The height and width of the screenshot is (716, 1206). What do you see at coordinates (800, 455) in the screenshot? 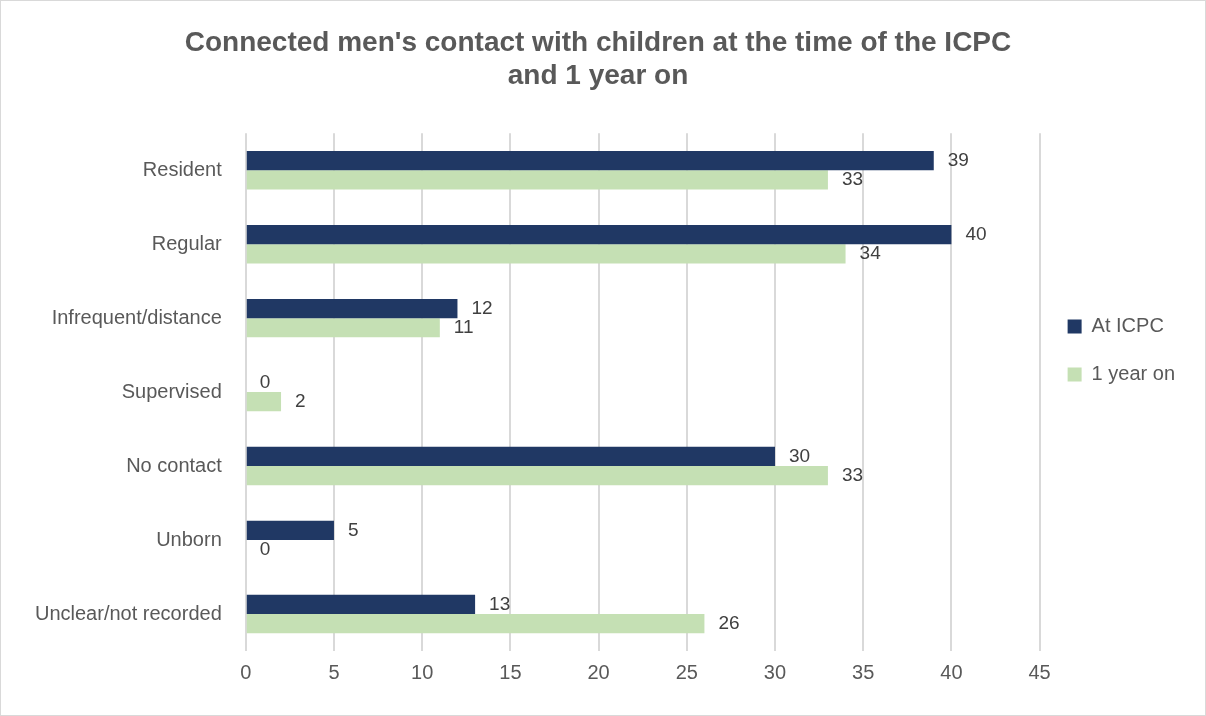
I see `data-label: 30` at bounding box center [800, 455].